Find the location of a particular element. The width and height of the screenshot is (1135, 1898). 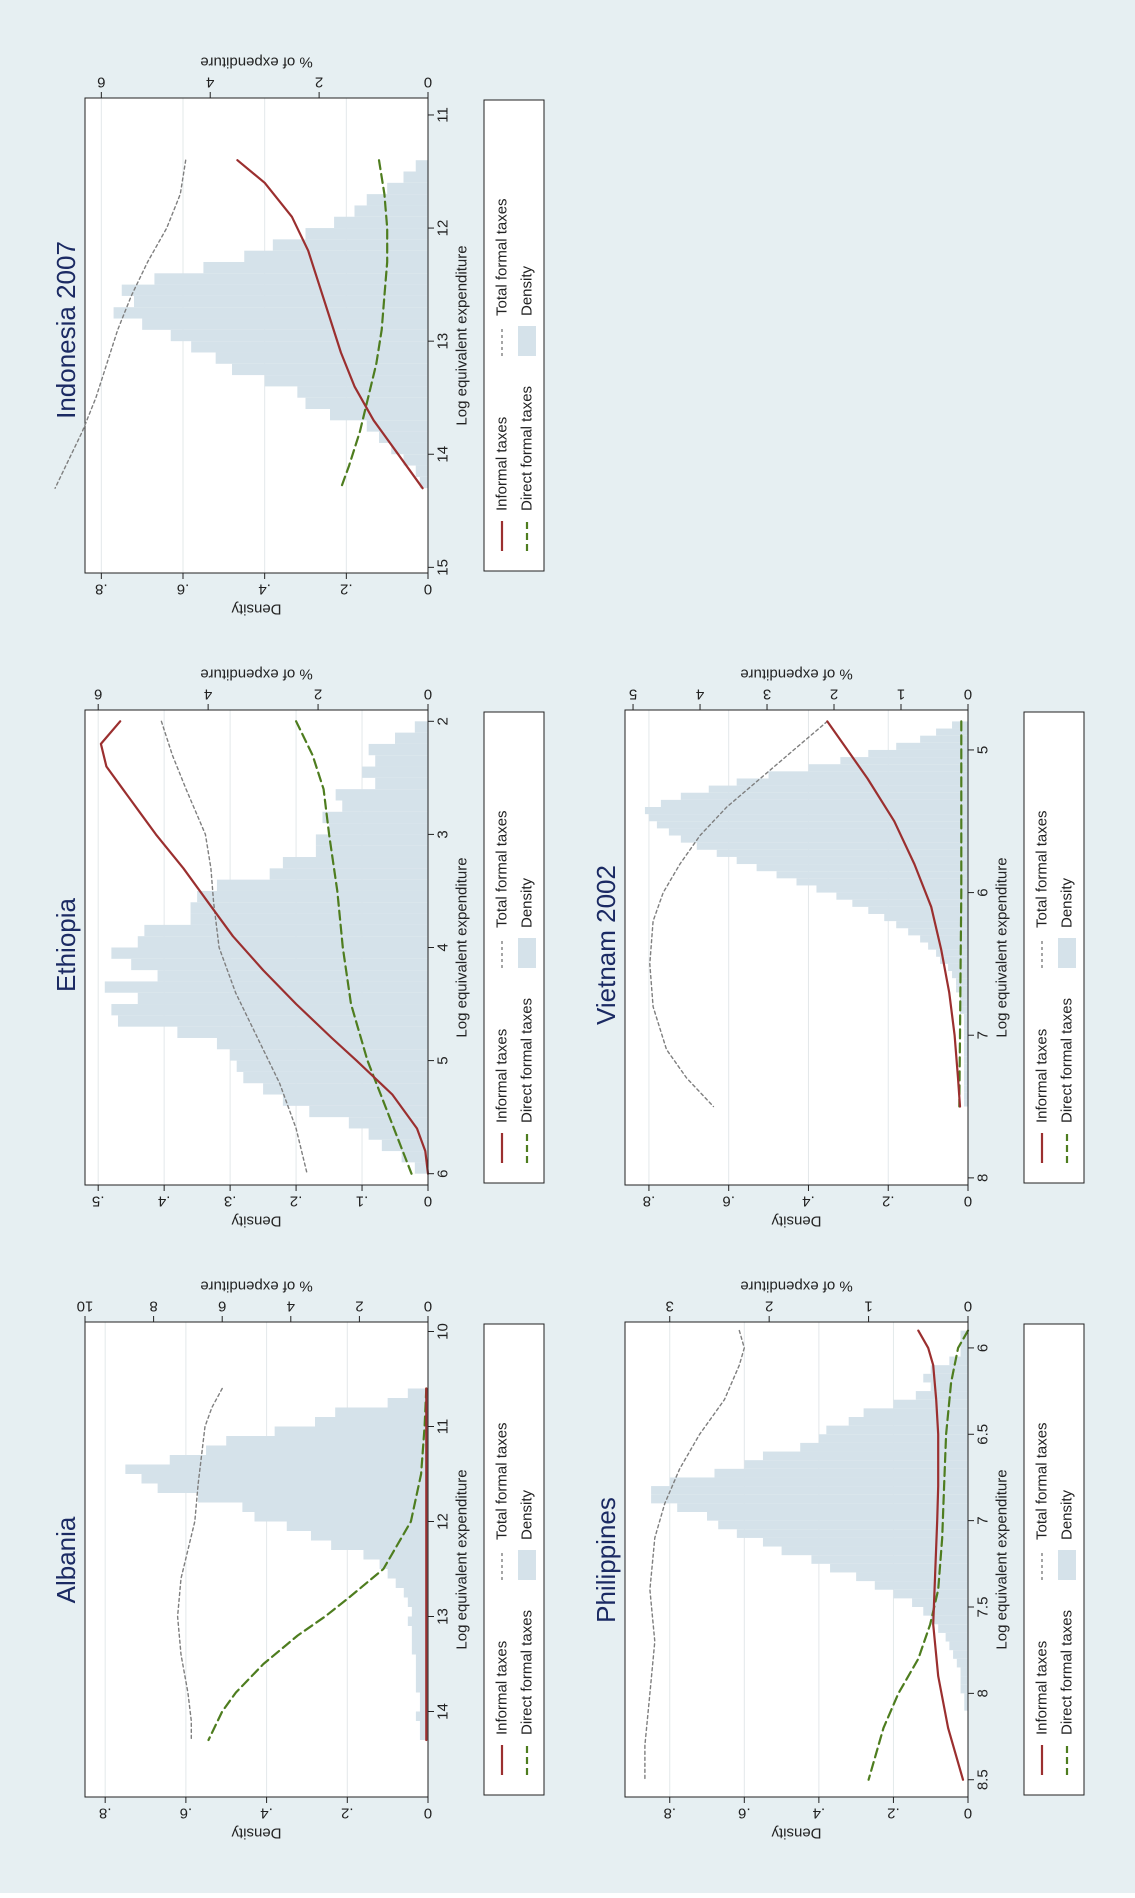

density-tick-label: 0 is located at coordinates (968, 1201).